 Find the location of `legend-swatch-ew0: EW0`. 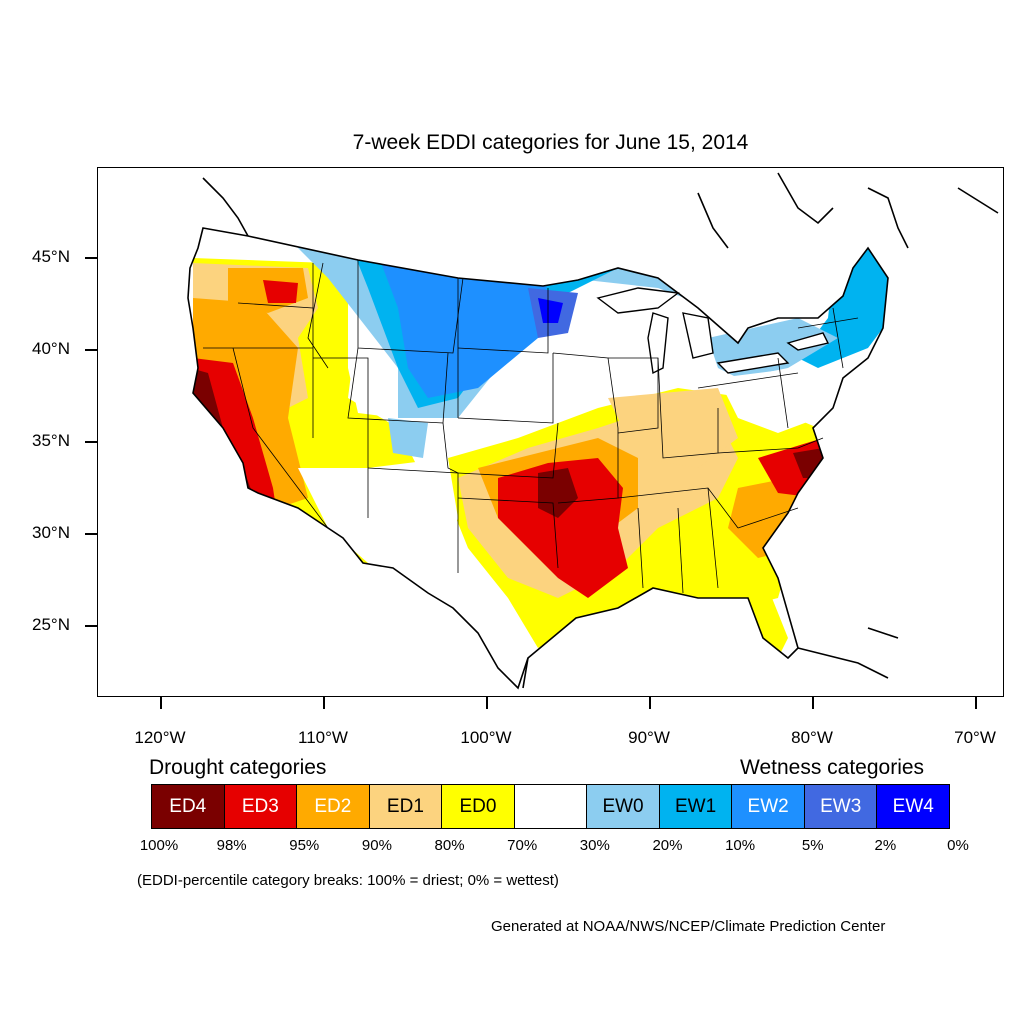

legend-swatch-ew0: EW0 is located at coordinates (623, 806).